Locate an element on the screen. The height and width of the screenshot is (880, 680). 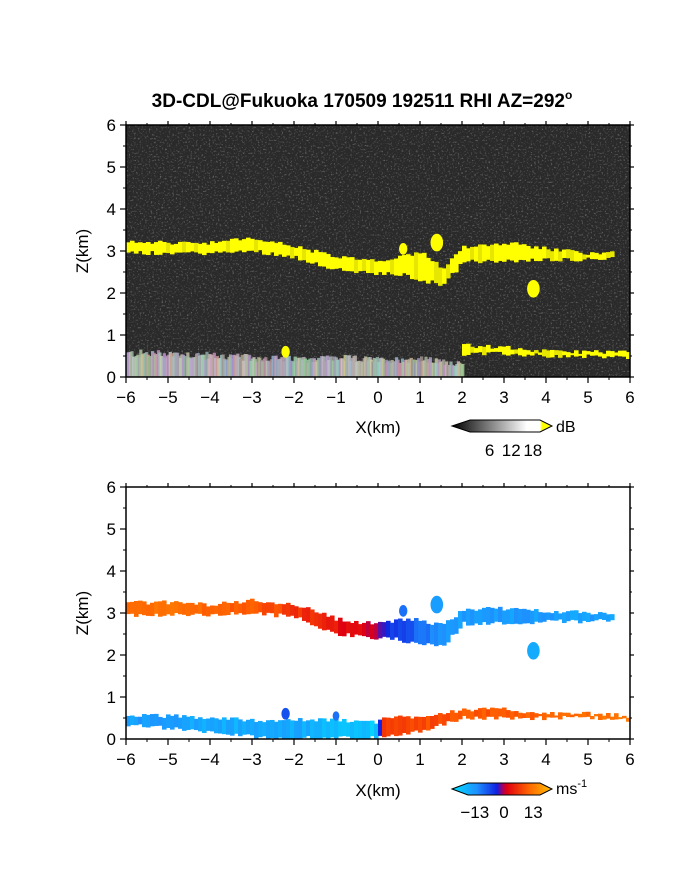
velocity-echoes is located at coordinates (378, 667).